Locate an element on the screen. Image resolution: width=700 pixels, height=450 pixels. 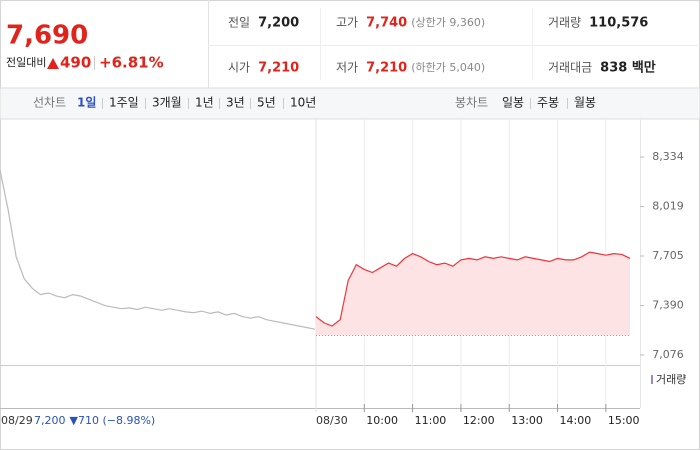
tab: 월봉 is located at coordinates (585, 103).